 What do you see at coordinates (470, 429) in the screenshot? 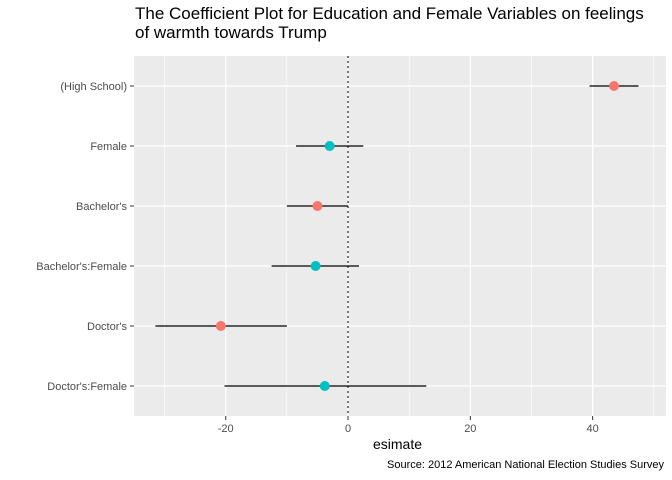
I see `x-tick-label: 20` at bounding box center [470, 429].